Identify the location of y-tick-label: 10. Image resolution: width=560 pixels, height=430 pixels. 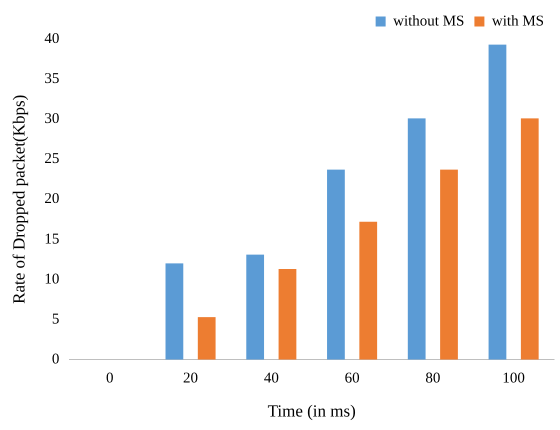
(52, 279).